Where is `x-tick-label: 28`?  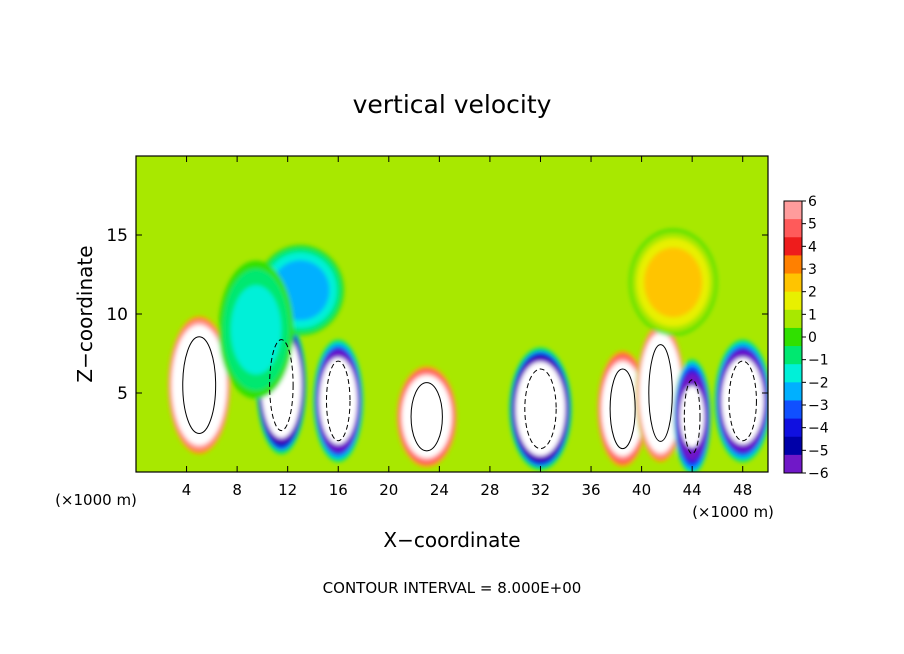 x-tick-label: 28 is located at coordinates (489, 490).